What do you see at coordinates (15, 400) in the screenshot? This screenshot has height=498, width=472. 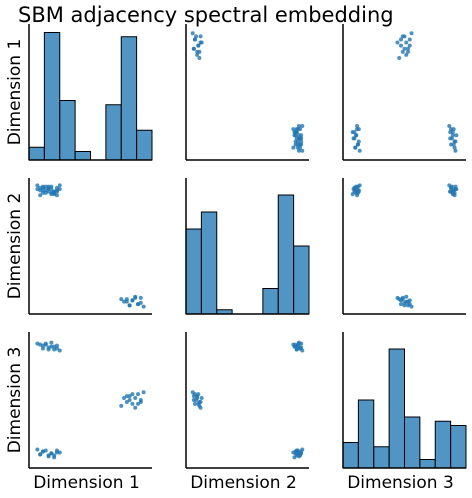 I see `y-axis-label: Dimension 3` at bounding box center [15, 400].